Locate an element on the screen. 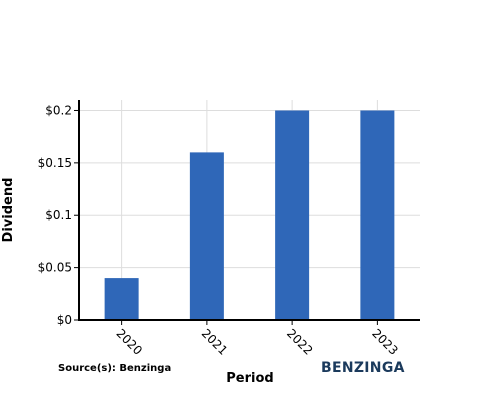 The height and width of the screenshot is (400, 500). x-axis-title: Period is located at coordinates (249, 378).